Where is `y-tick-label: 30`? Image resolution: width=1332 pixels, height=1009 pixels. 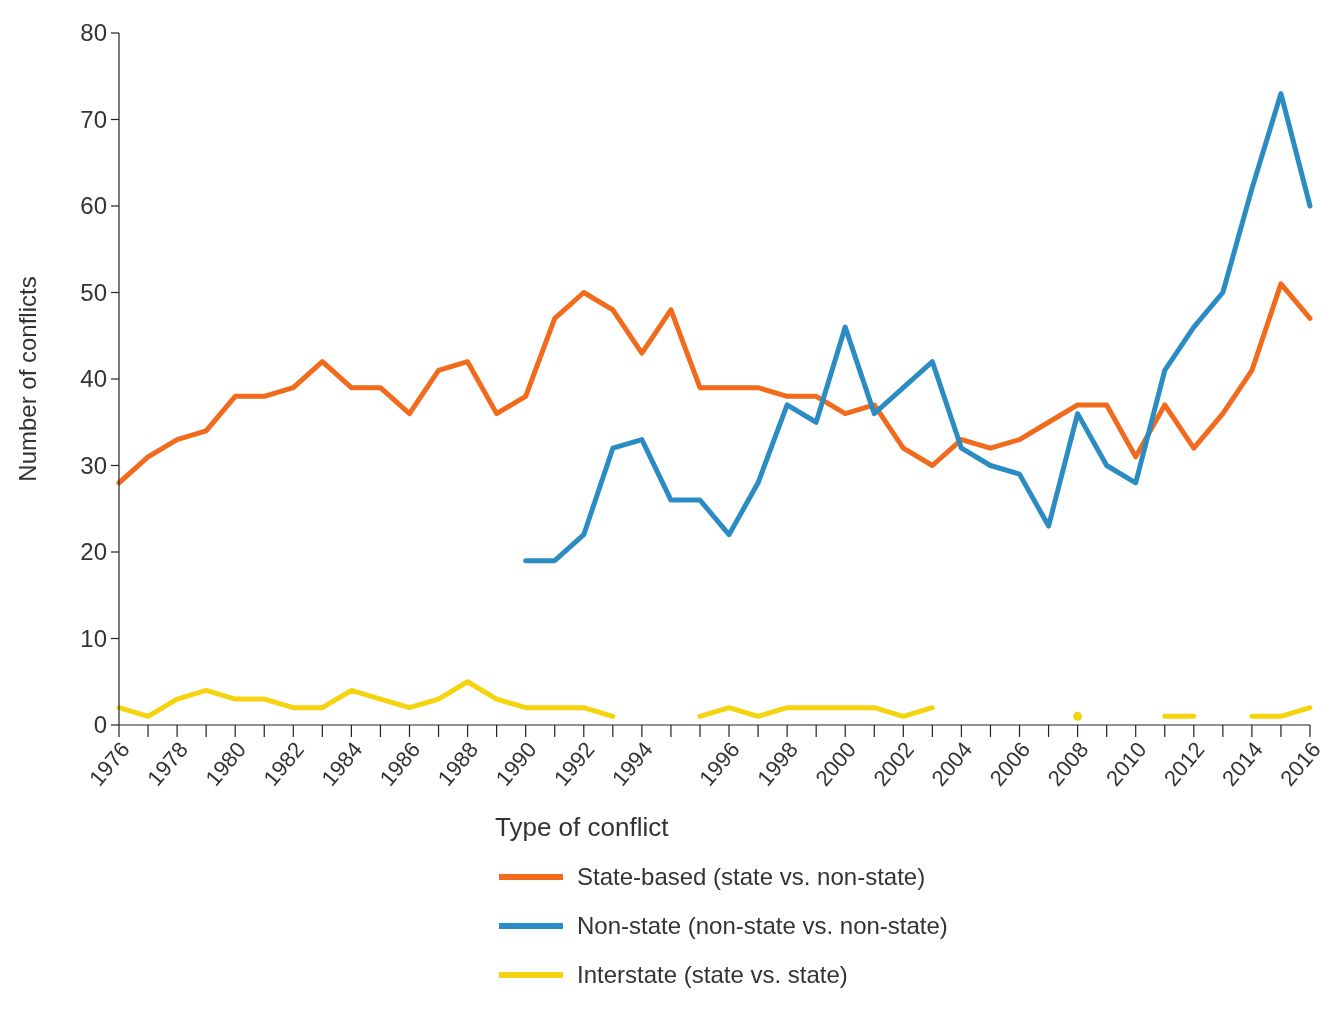 y-tick-label: 30 is located at coordinates (93, 465).